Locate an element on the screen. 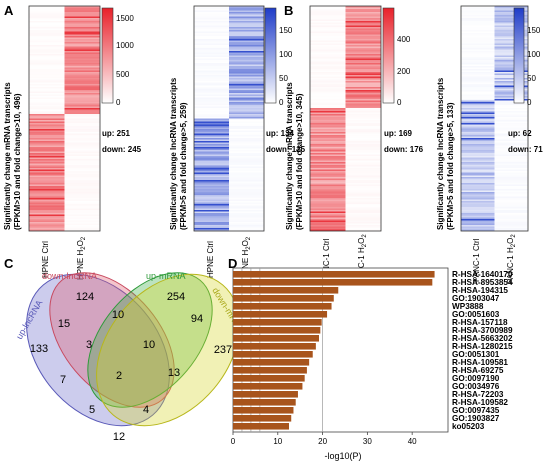 The width and height of the screenshot is (550, 465). heatmap-b-mrna-down-count: down: 176 is located at coordinates (404, 149).